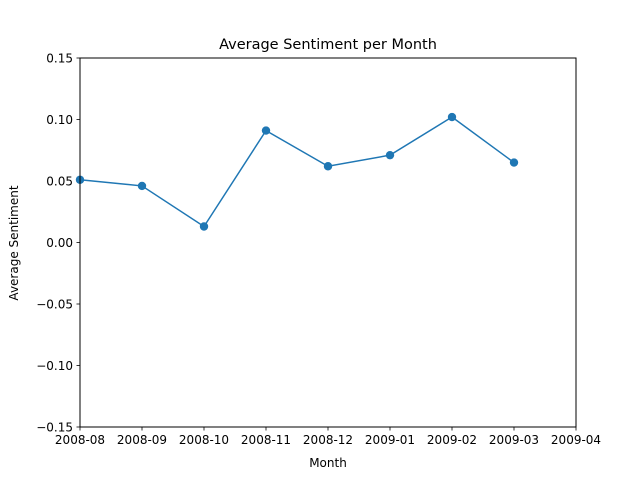  Describe the element at coordinates (452, 440) in the screenshot. I see `x-tick-label: 2009-02` at that location.